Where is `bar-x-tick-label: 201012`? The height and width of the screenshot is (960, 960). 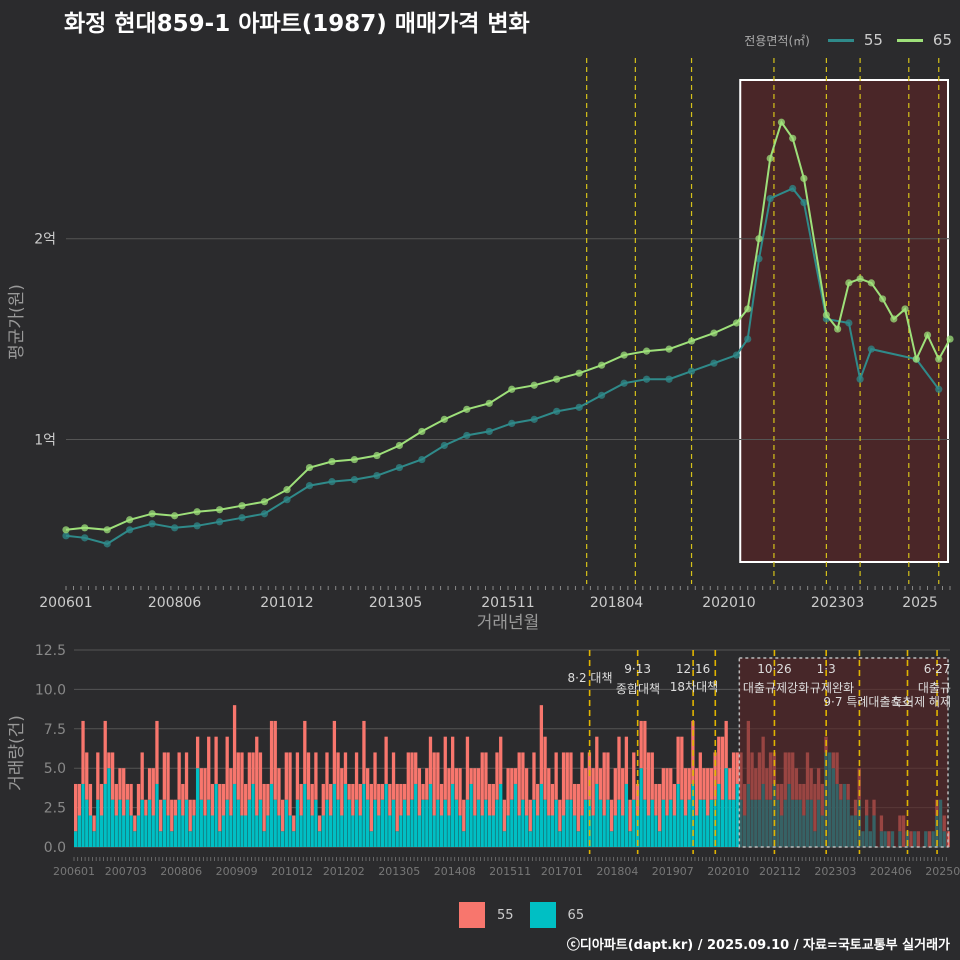
bar-x-tick-label: 201012 is located at coordinates (292, 871).